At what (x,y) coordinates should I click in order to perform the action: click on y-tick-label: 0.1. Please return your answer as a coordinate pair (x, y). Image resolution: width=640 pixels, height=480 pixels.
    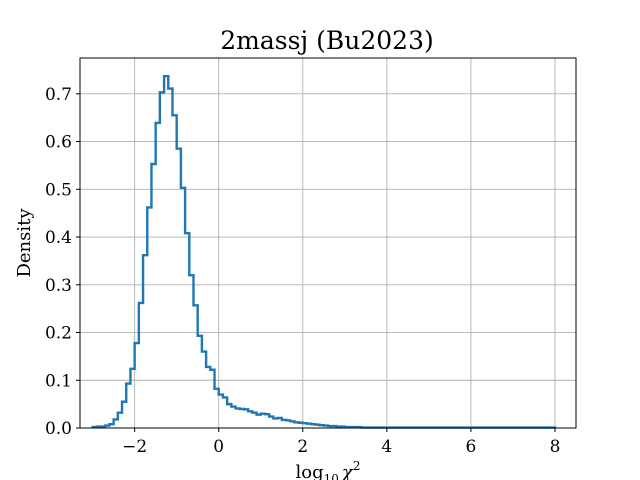
    Looking at the image, I should click on (58, 381).